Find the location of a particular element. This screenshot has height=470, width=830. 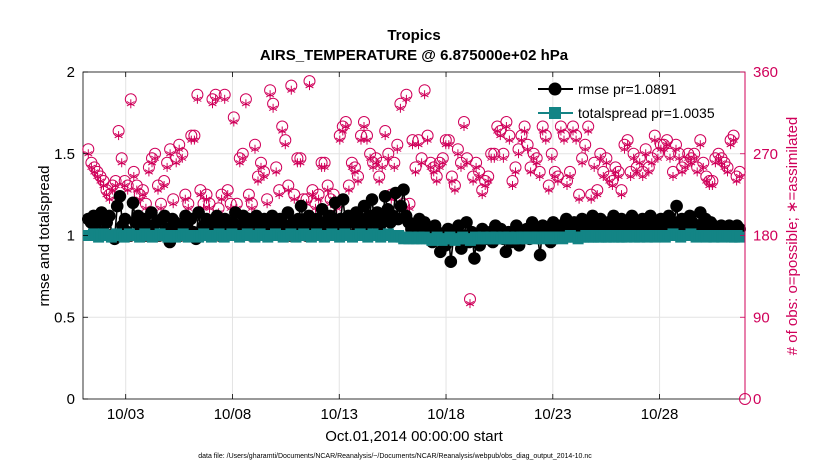

totalspread-point is located at coordinates (740, 237).